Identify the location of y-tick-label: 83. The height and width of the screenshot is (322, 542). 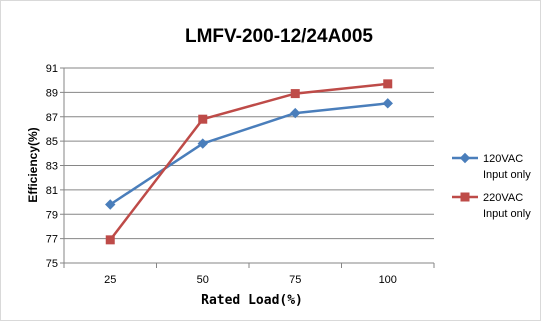
(52, 167).